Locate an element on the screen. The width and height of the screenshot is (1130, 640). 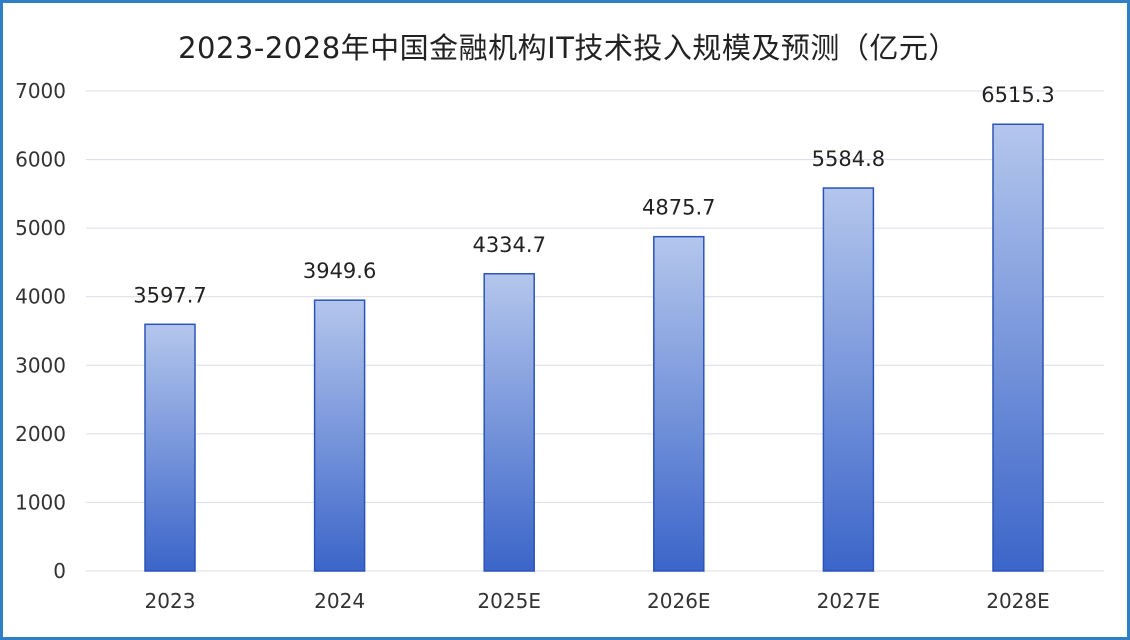
x-tick-label: 2028E is located at coordinates (1018, 601).